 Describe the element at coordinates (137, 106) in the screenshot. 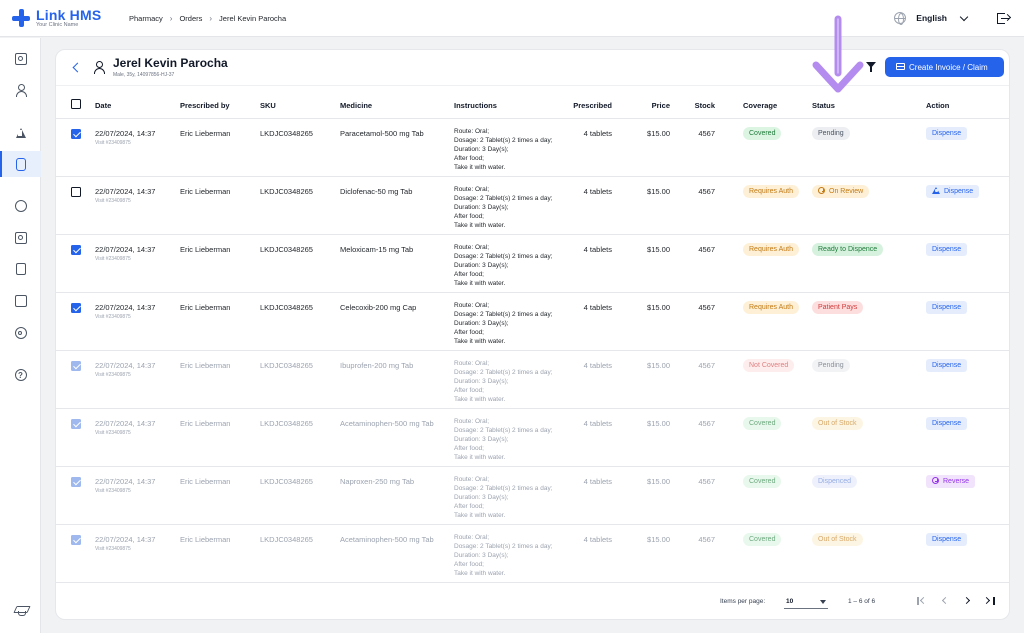

I see `column-date: Date` at that location.